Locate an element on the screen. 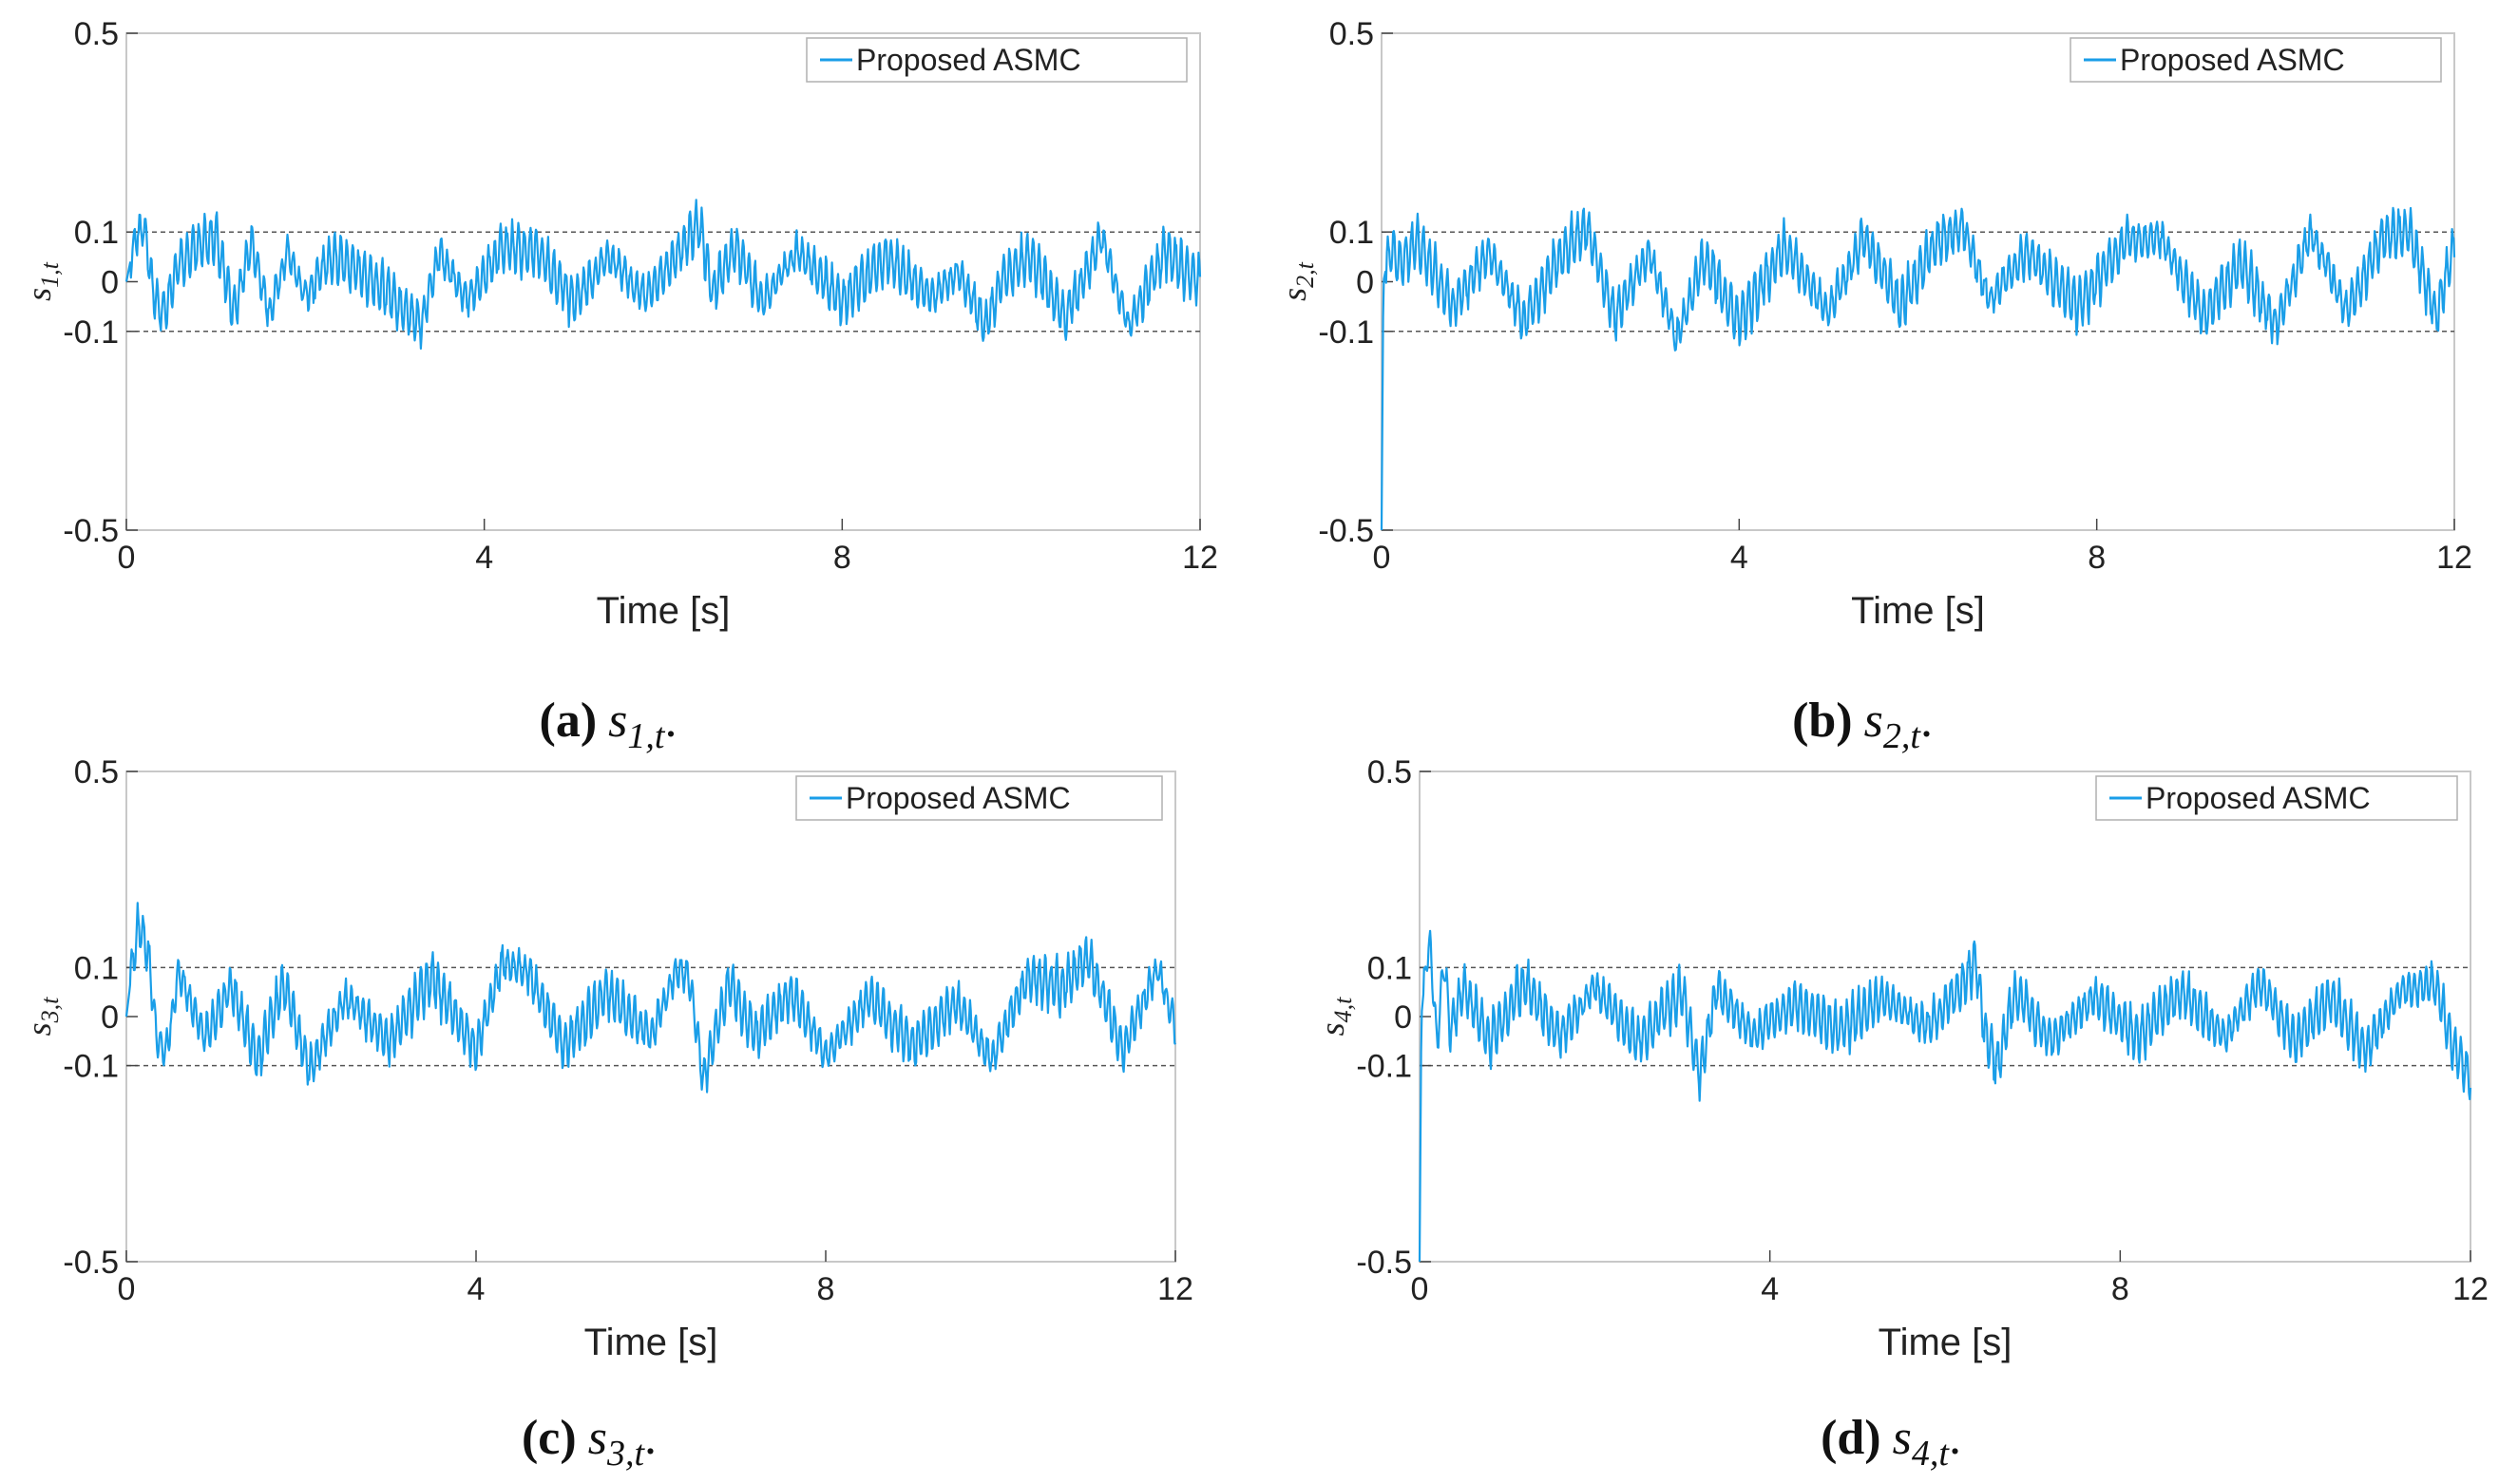  panel-caption: (a) s1,t. is located at coordinates (608, 725).